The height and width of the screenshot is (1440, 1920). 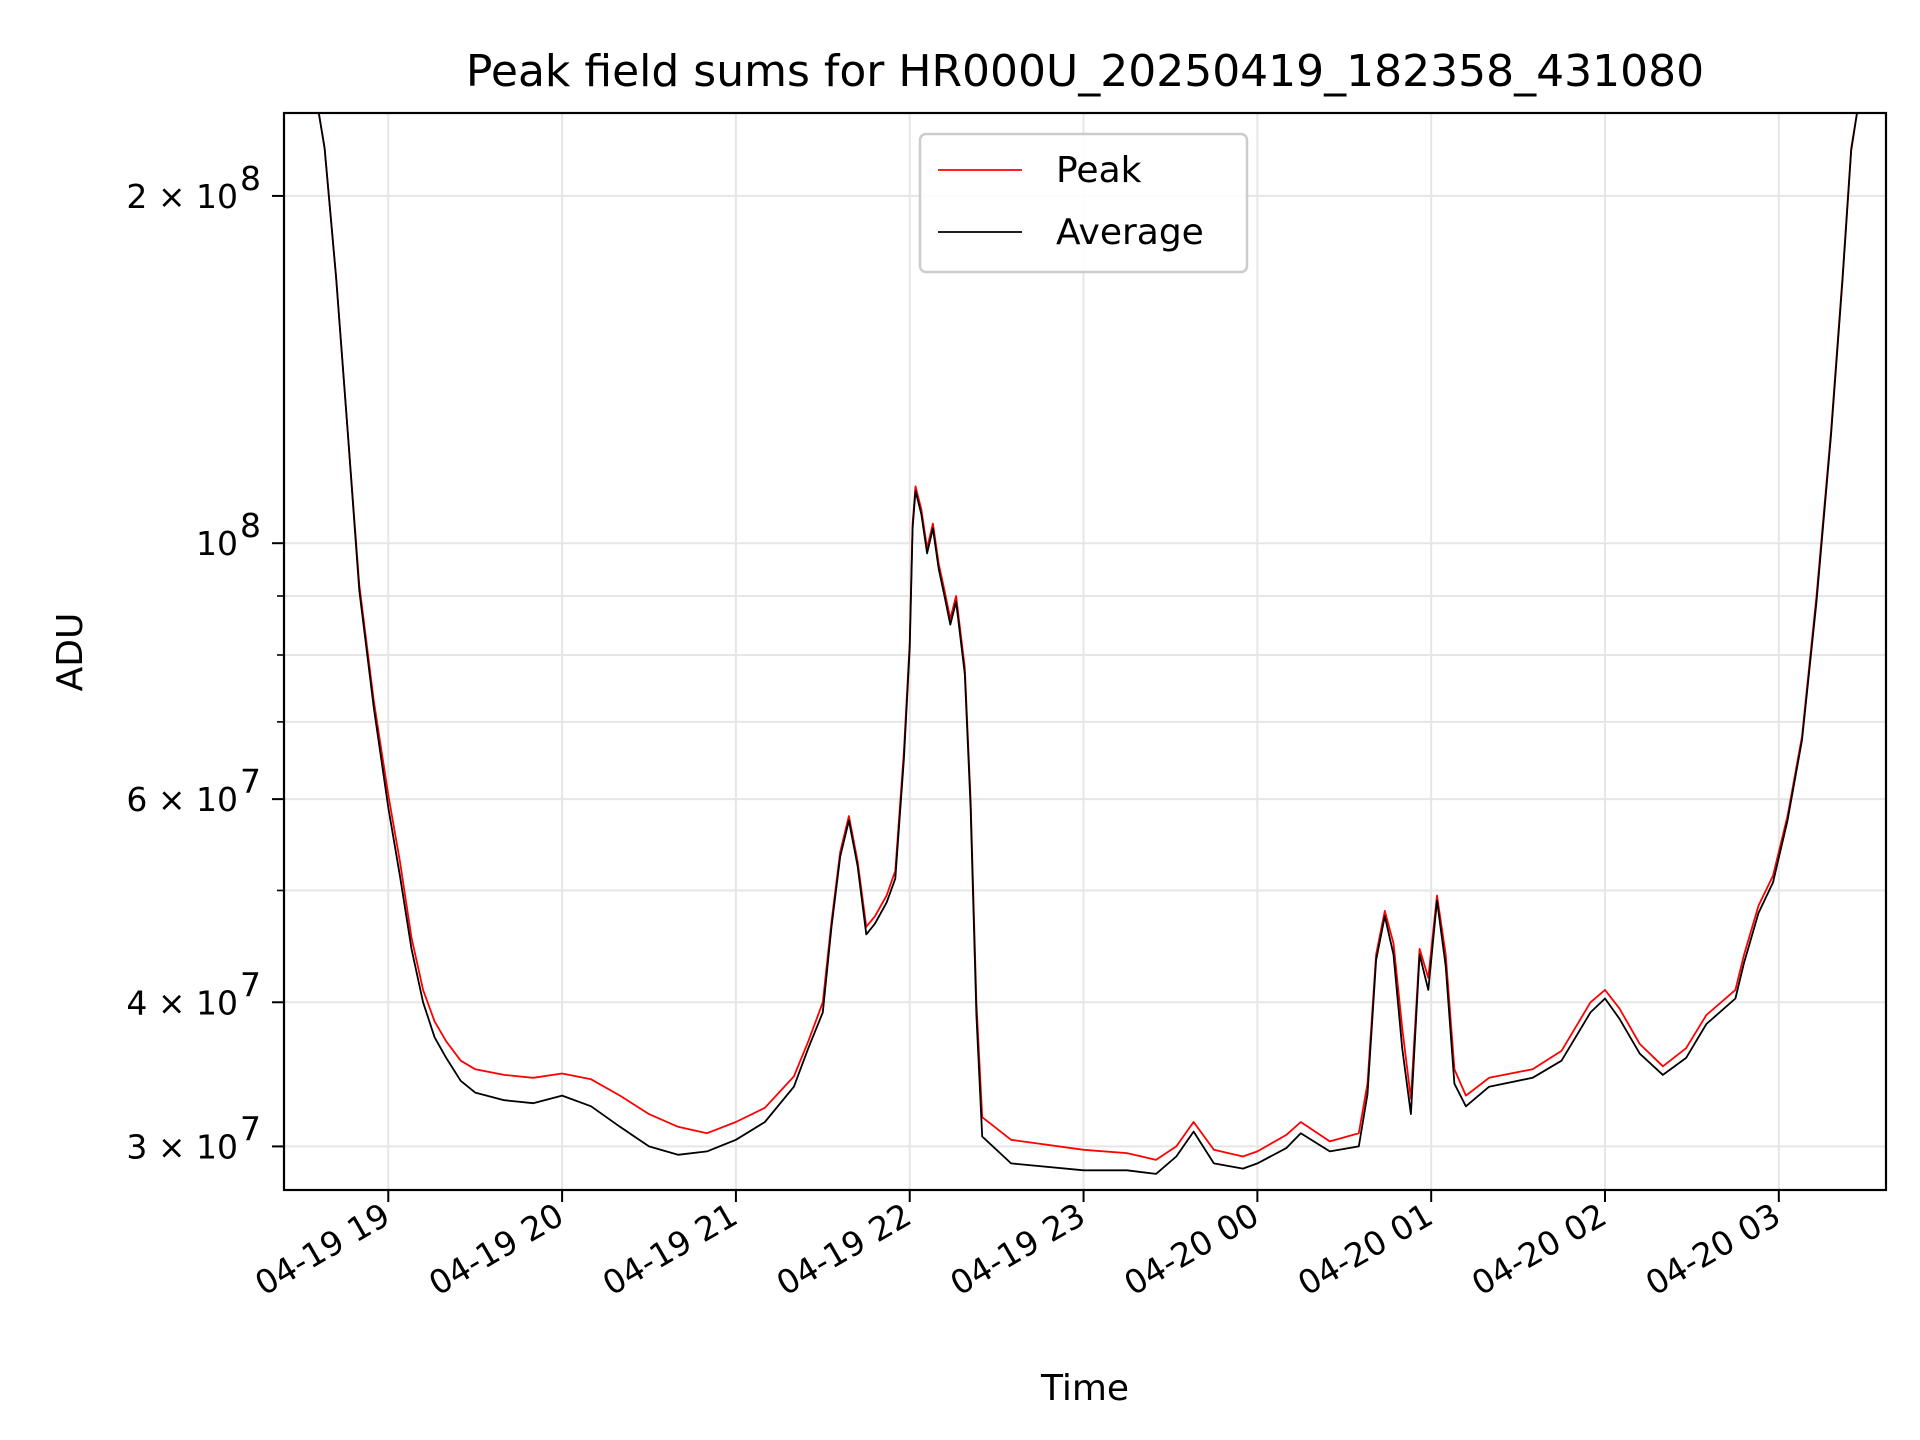 What do you see at coordinates (182, 1146) in the screenshot?
I see `y-tick-label-base: 3 × 10` at bounding box center [182, 1146].